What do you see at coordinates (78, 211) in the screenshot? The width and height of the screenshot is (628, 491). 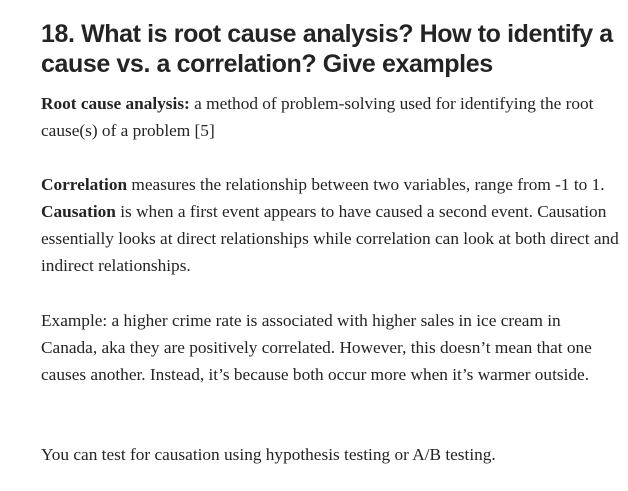 I see `causation-term: Causation` at bounding box center [78, 211].